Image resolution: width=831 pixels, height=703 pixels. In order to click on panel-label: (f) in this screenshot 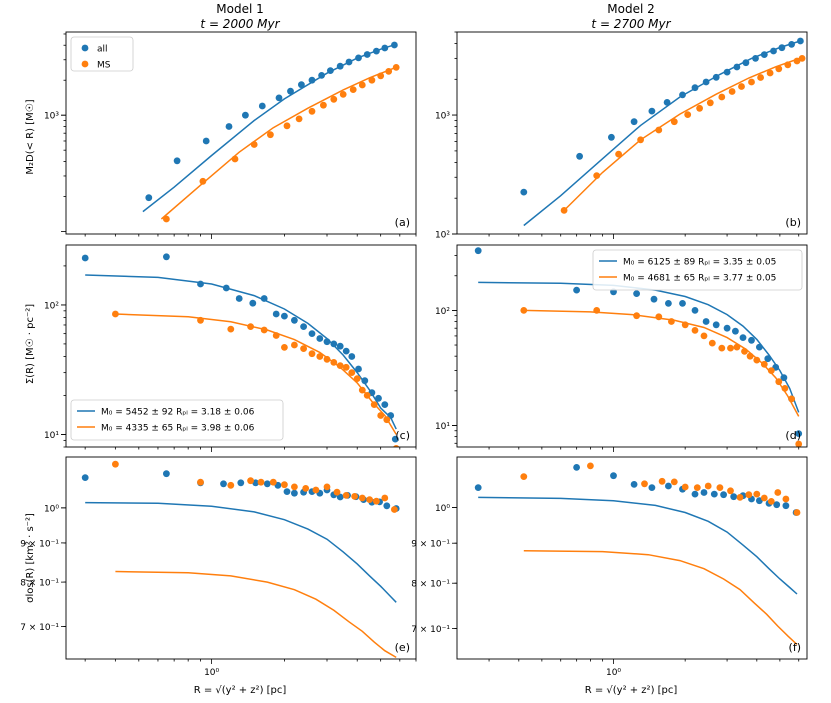, I will do `click(795, 647)`.